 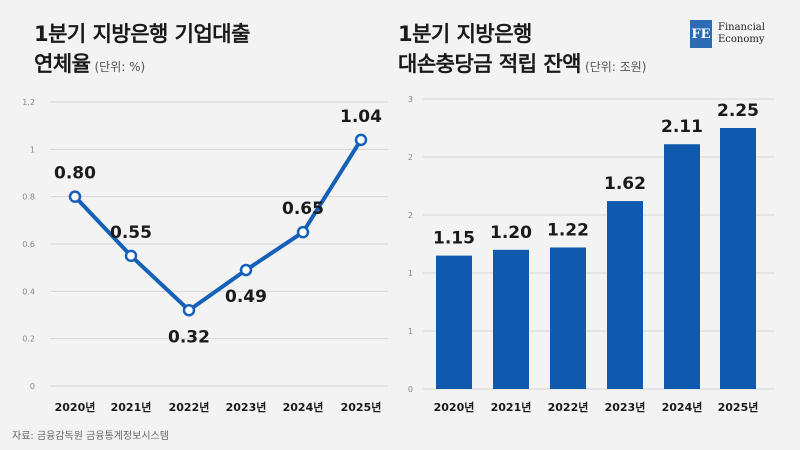 What do you see at coordinates (303, 209) in the screenshot?
I see `left-data-label: 0.65` at bounding box center [303, 209].